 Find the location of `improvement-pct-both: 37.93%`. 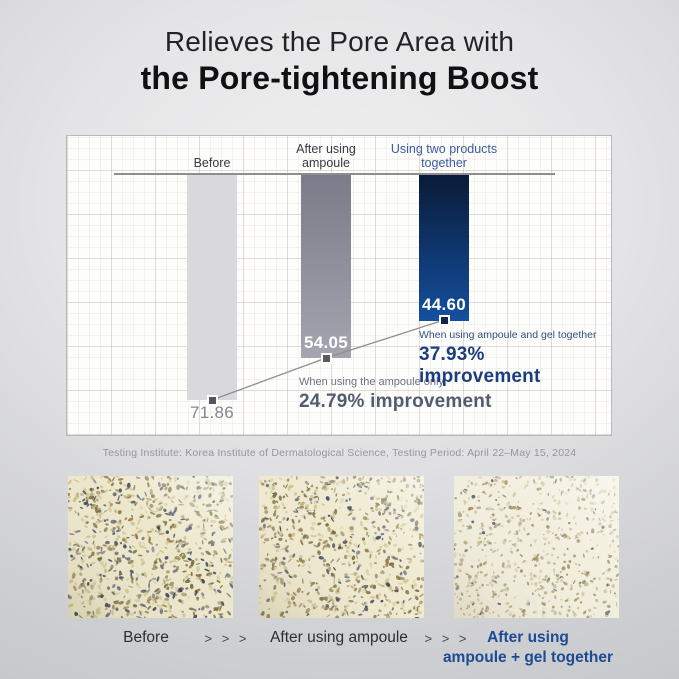

improvement-pct-both: 37.93% is located at coordinates (452, 354).